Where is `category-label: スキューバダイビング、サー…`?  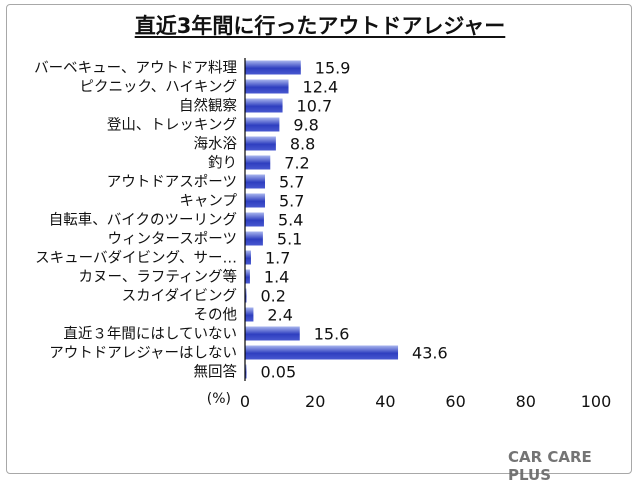 category-label: スキューバダイビング、サー… is located at coordinates (136, 258).